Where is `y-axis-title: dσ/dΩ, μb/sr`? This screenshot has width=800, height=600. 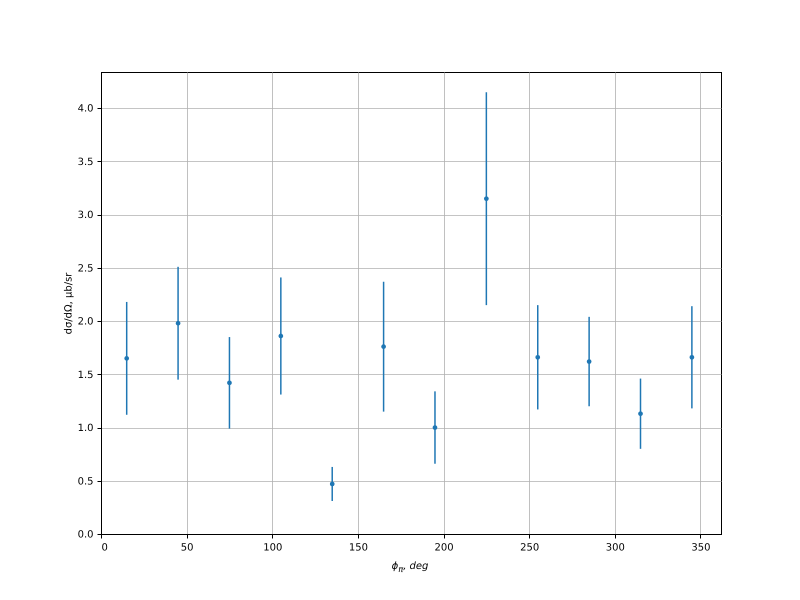
y-axis-title: dσ/dΩ, μb/sr is located at coordinates (69, 303).